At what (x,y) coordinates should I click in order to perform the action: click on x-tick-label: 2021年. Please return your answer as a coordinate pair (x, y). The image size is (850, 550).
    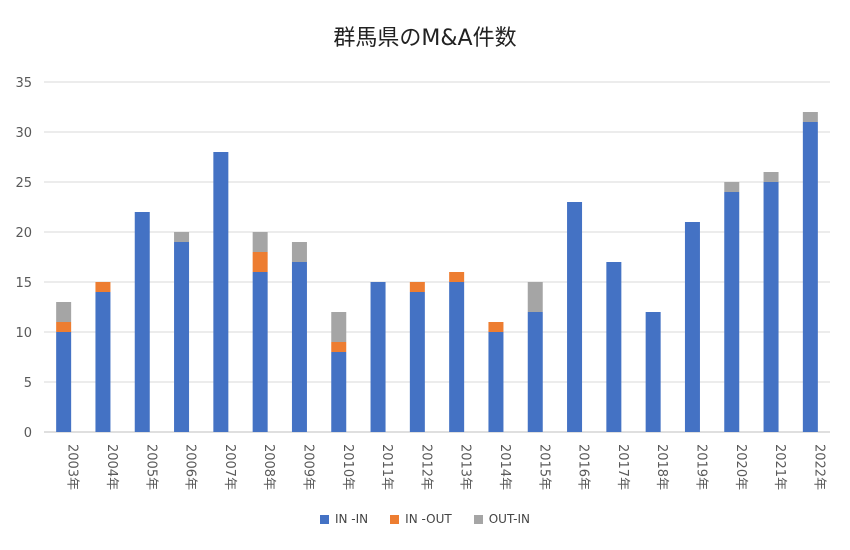
    Looking at the image, I should click on (779, 467).